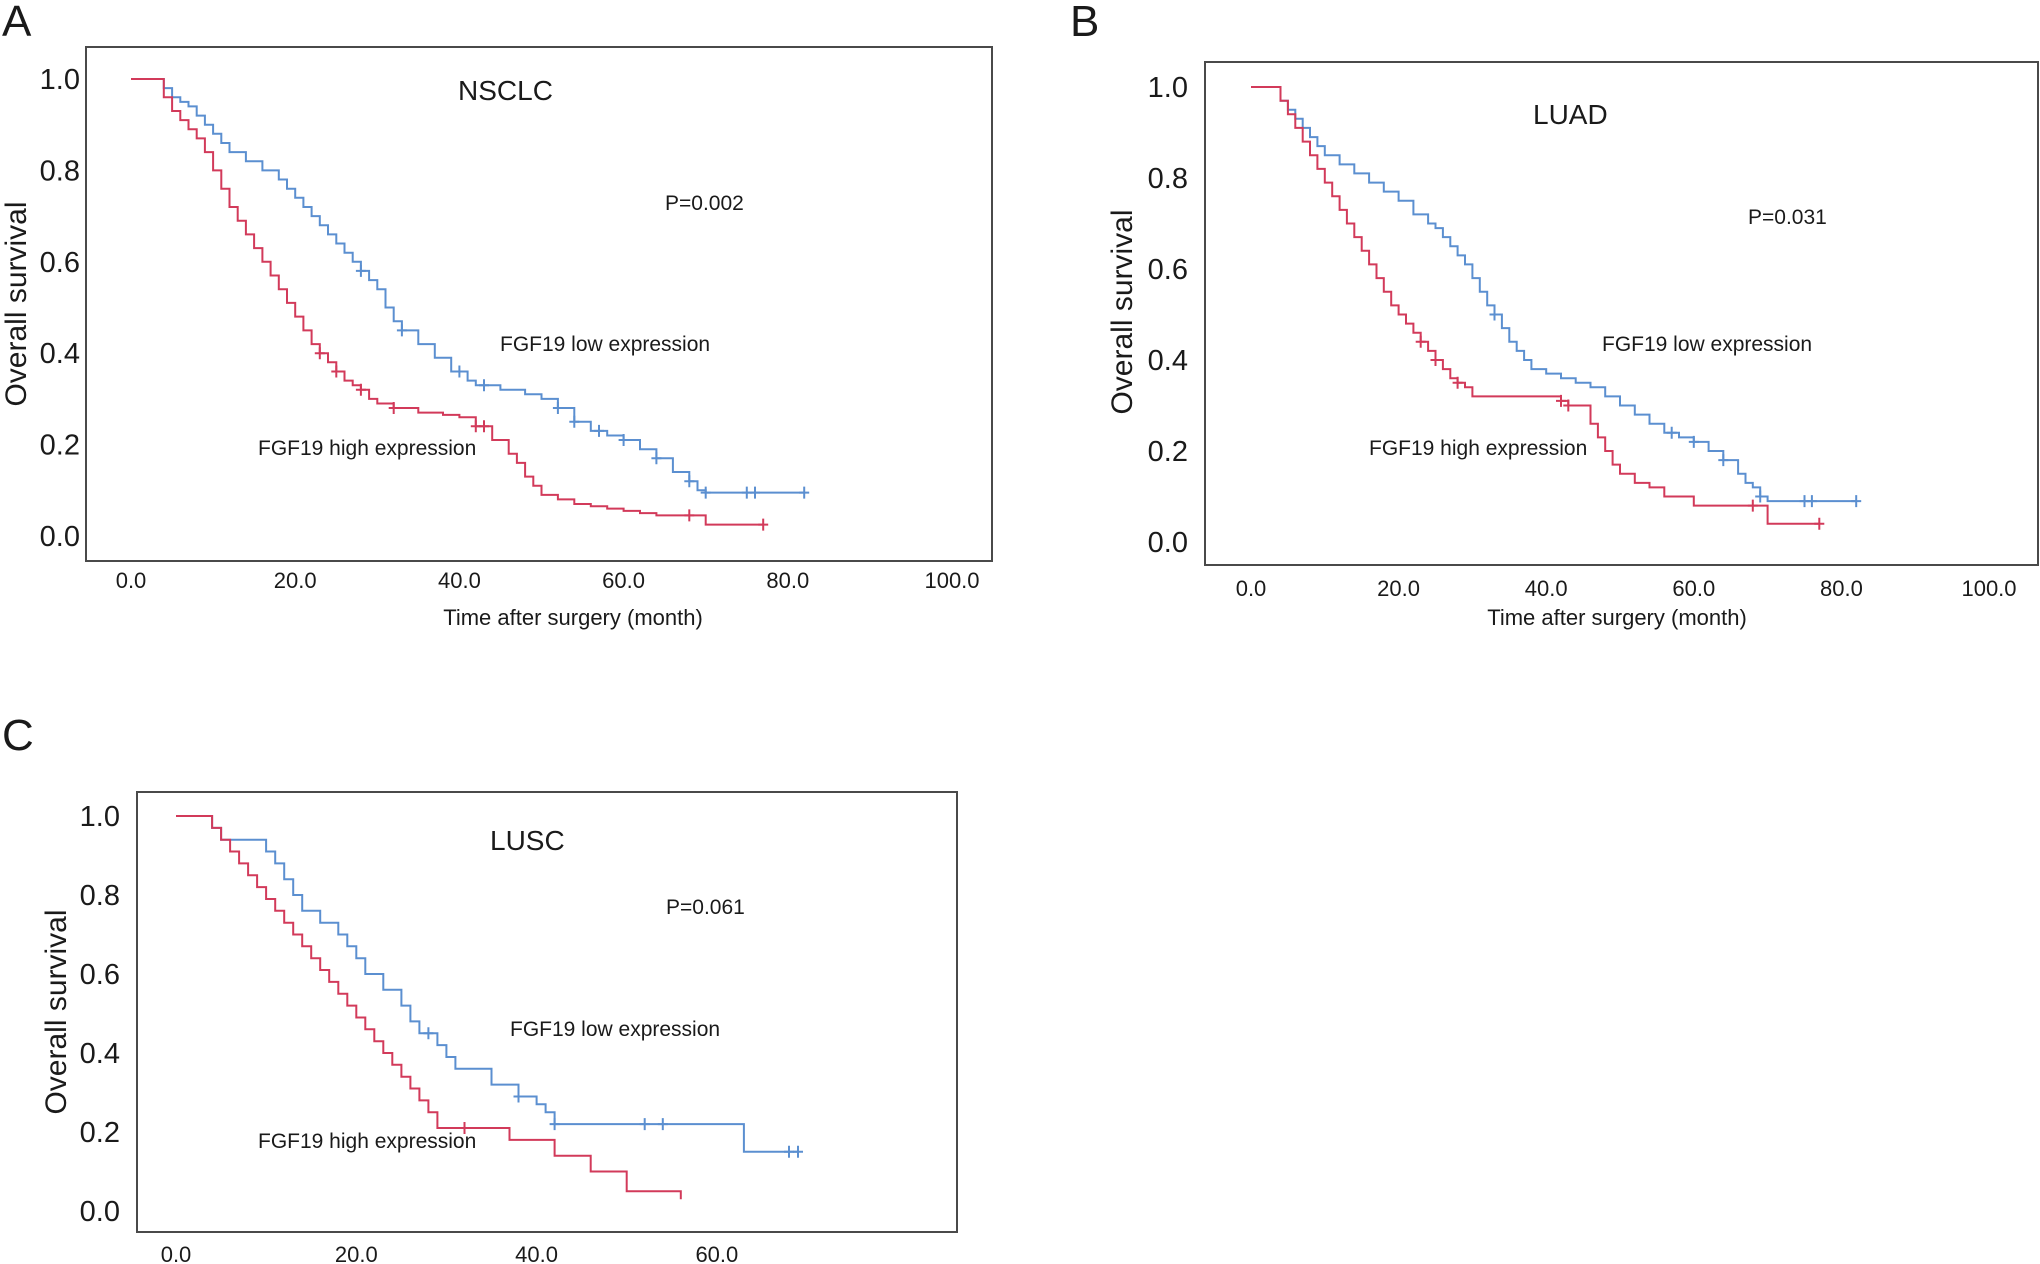  Describe the element at coordinates (450, 1253) in the screenshot. I see `x-ticks-c: 0.0 20.0 40.0 60.0` at that location.